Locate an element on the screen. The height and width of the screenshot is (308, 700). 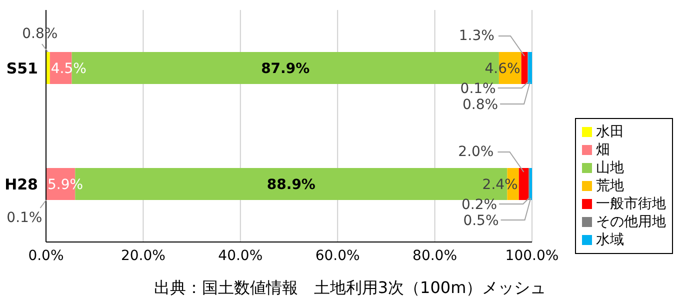
x-tick-label: 60.0% is located at coordinates (337, 256).